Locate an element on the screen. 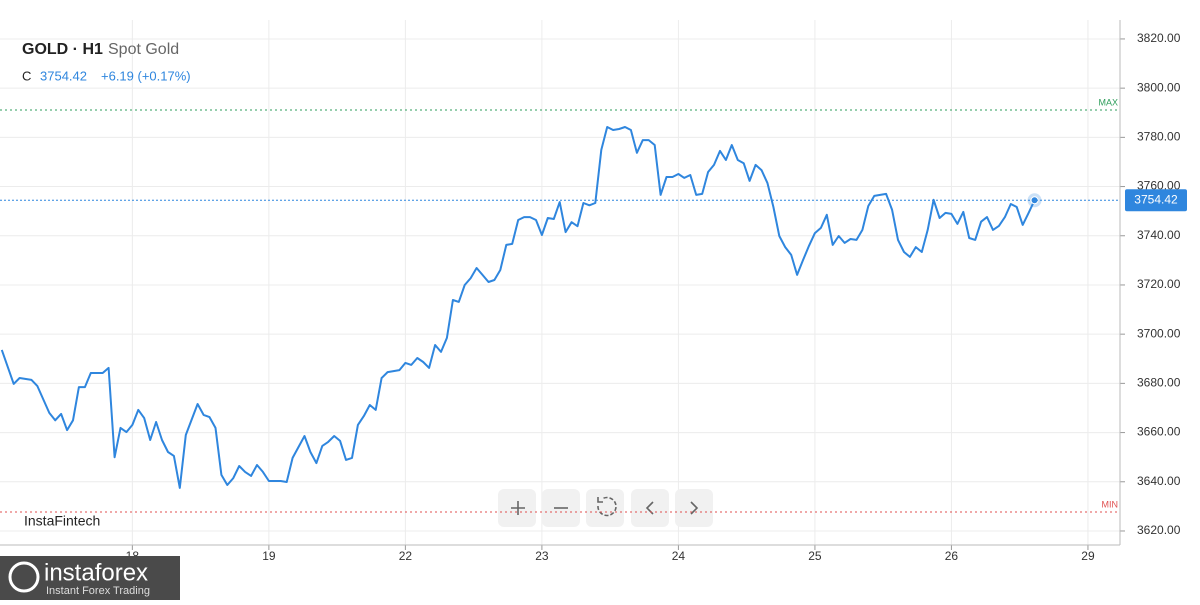 The image size is (1200, 605). last-price-label: 3754.42 is located at coordinates (1156, 199).